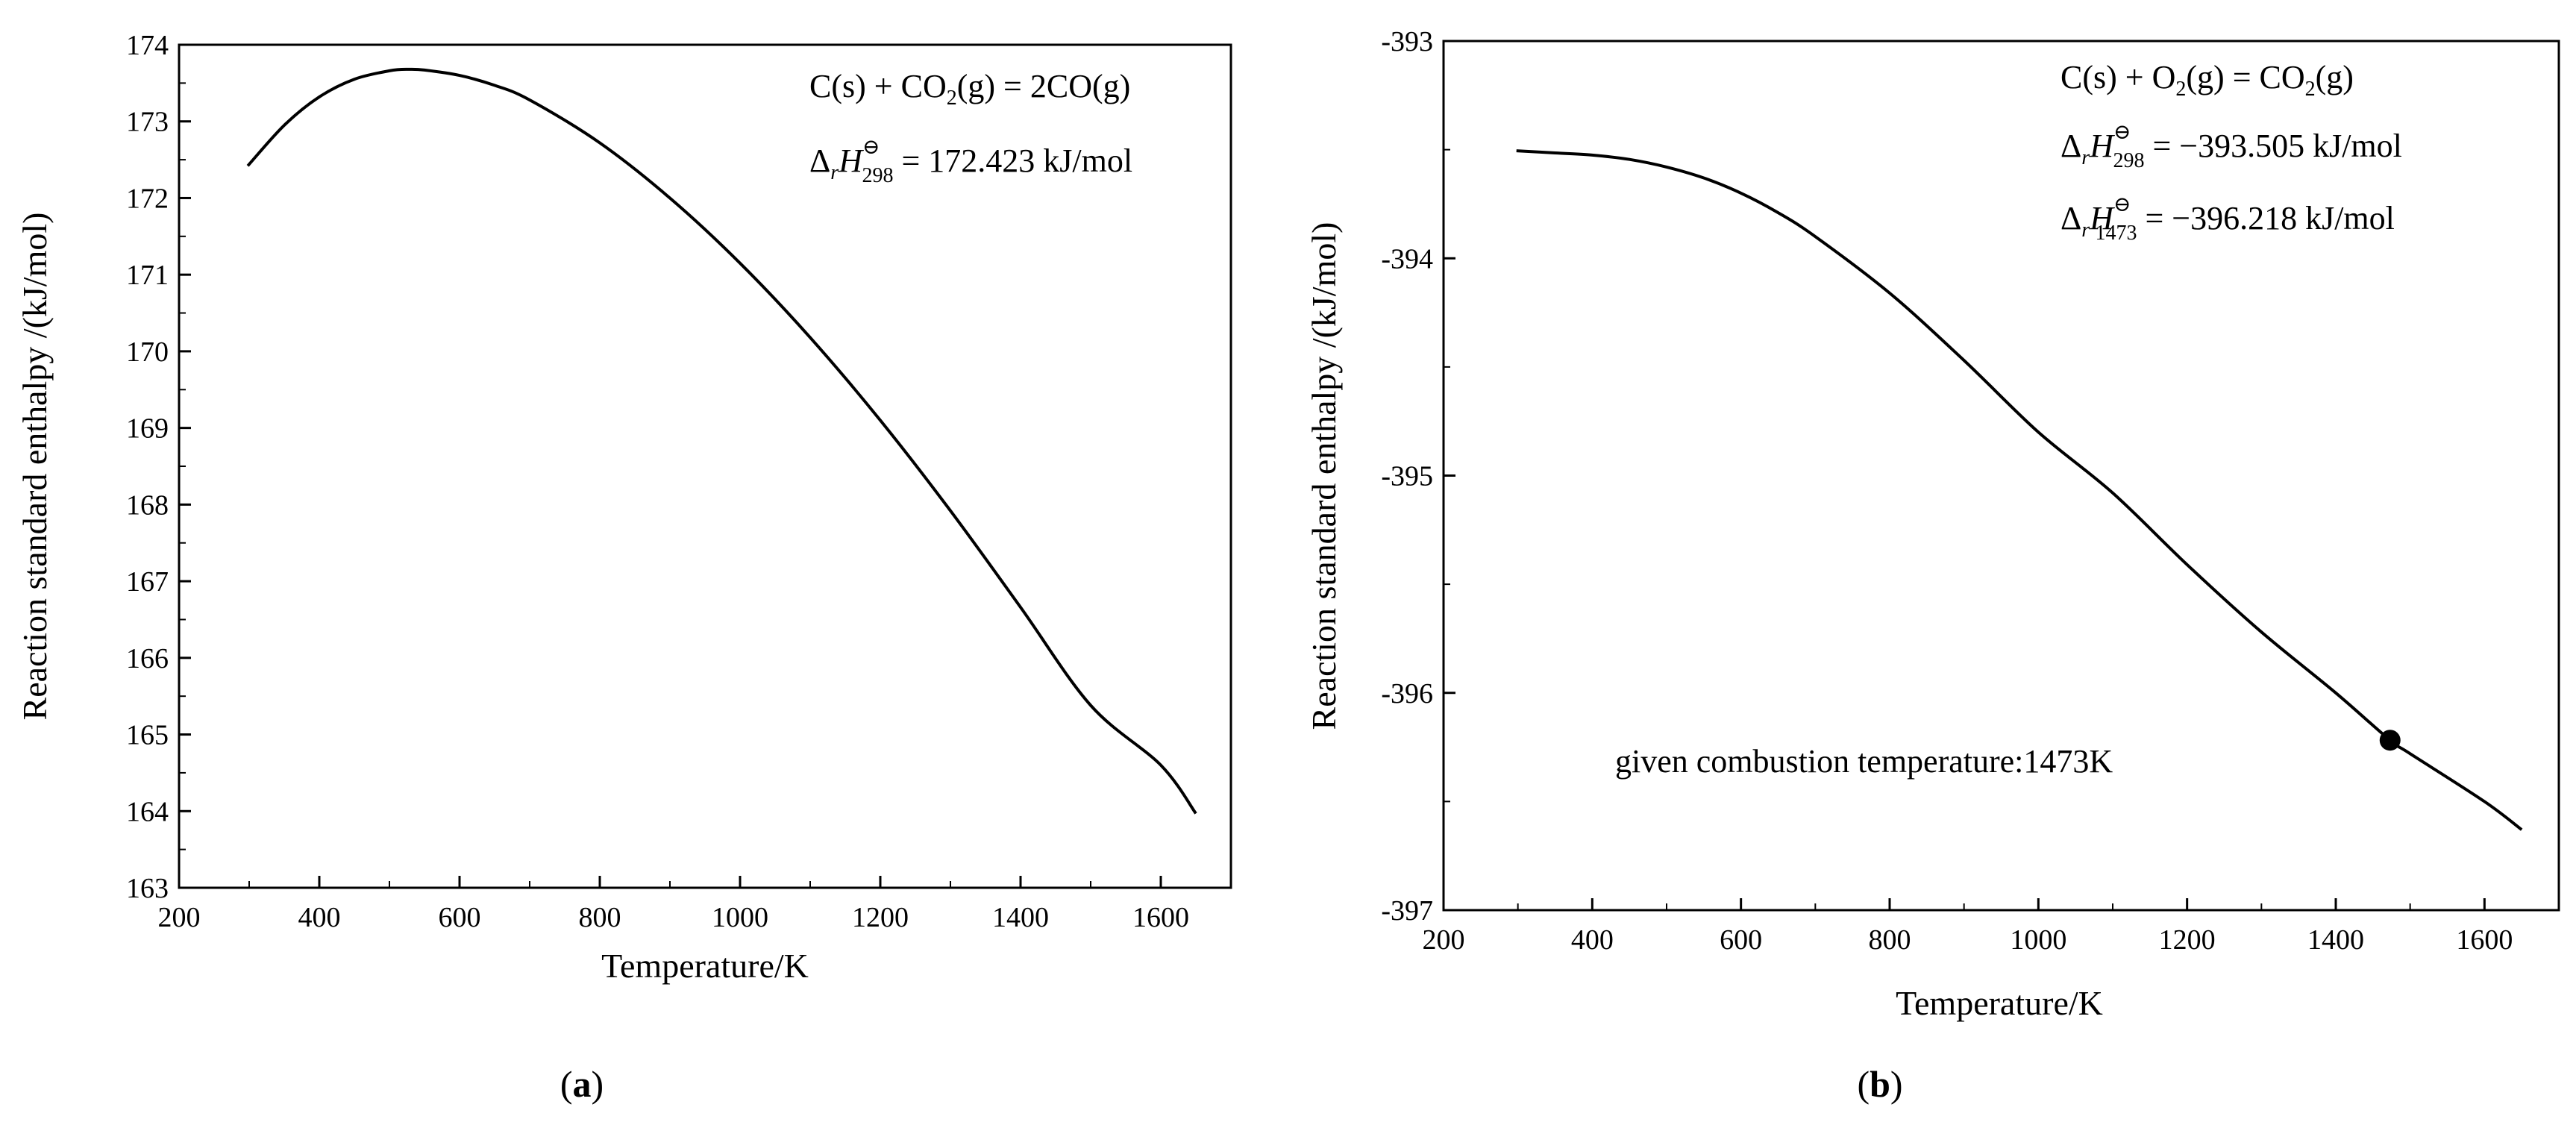 This screenshot has height=1125, width=2576. Describe the element at coordinates (969, 89) in the screenshot. I see `reaction-equation-a: C(s) + CO2(g) = 2CO(g)` at that location.